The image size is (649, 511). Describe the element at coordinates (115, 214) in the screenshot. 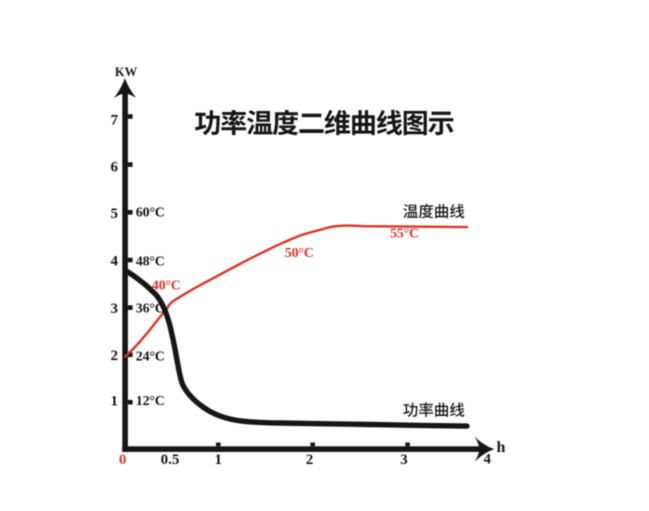

I see `svg-text: 5` at that location.